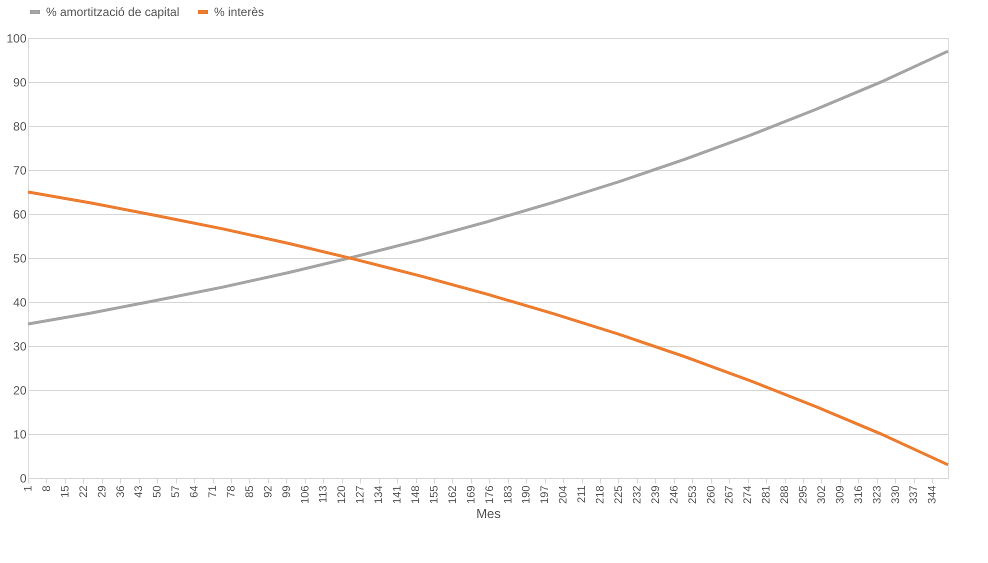 Image resolution: width=988 pixels, height=563 pixels. What do you see at coordinates (692, 495) in the screenshot?
I see `x-tick-label: 253` at bounding box center [692, 495].